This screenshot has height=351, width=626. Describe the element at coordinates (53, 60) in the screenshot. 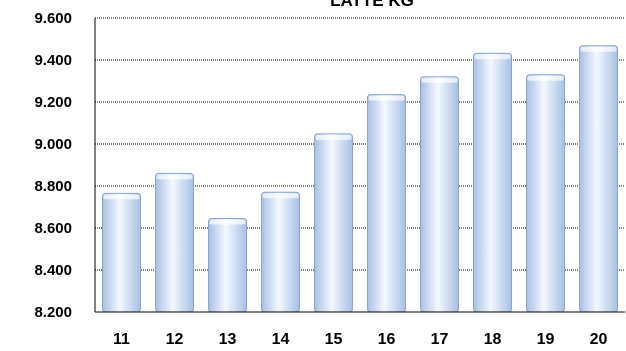

I see `y-tick-label: 9.400` at that location.